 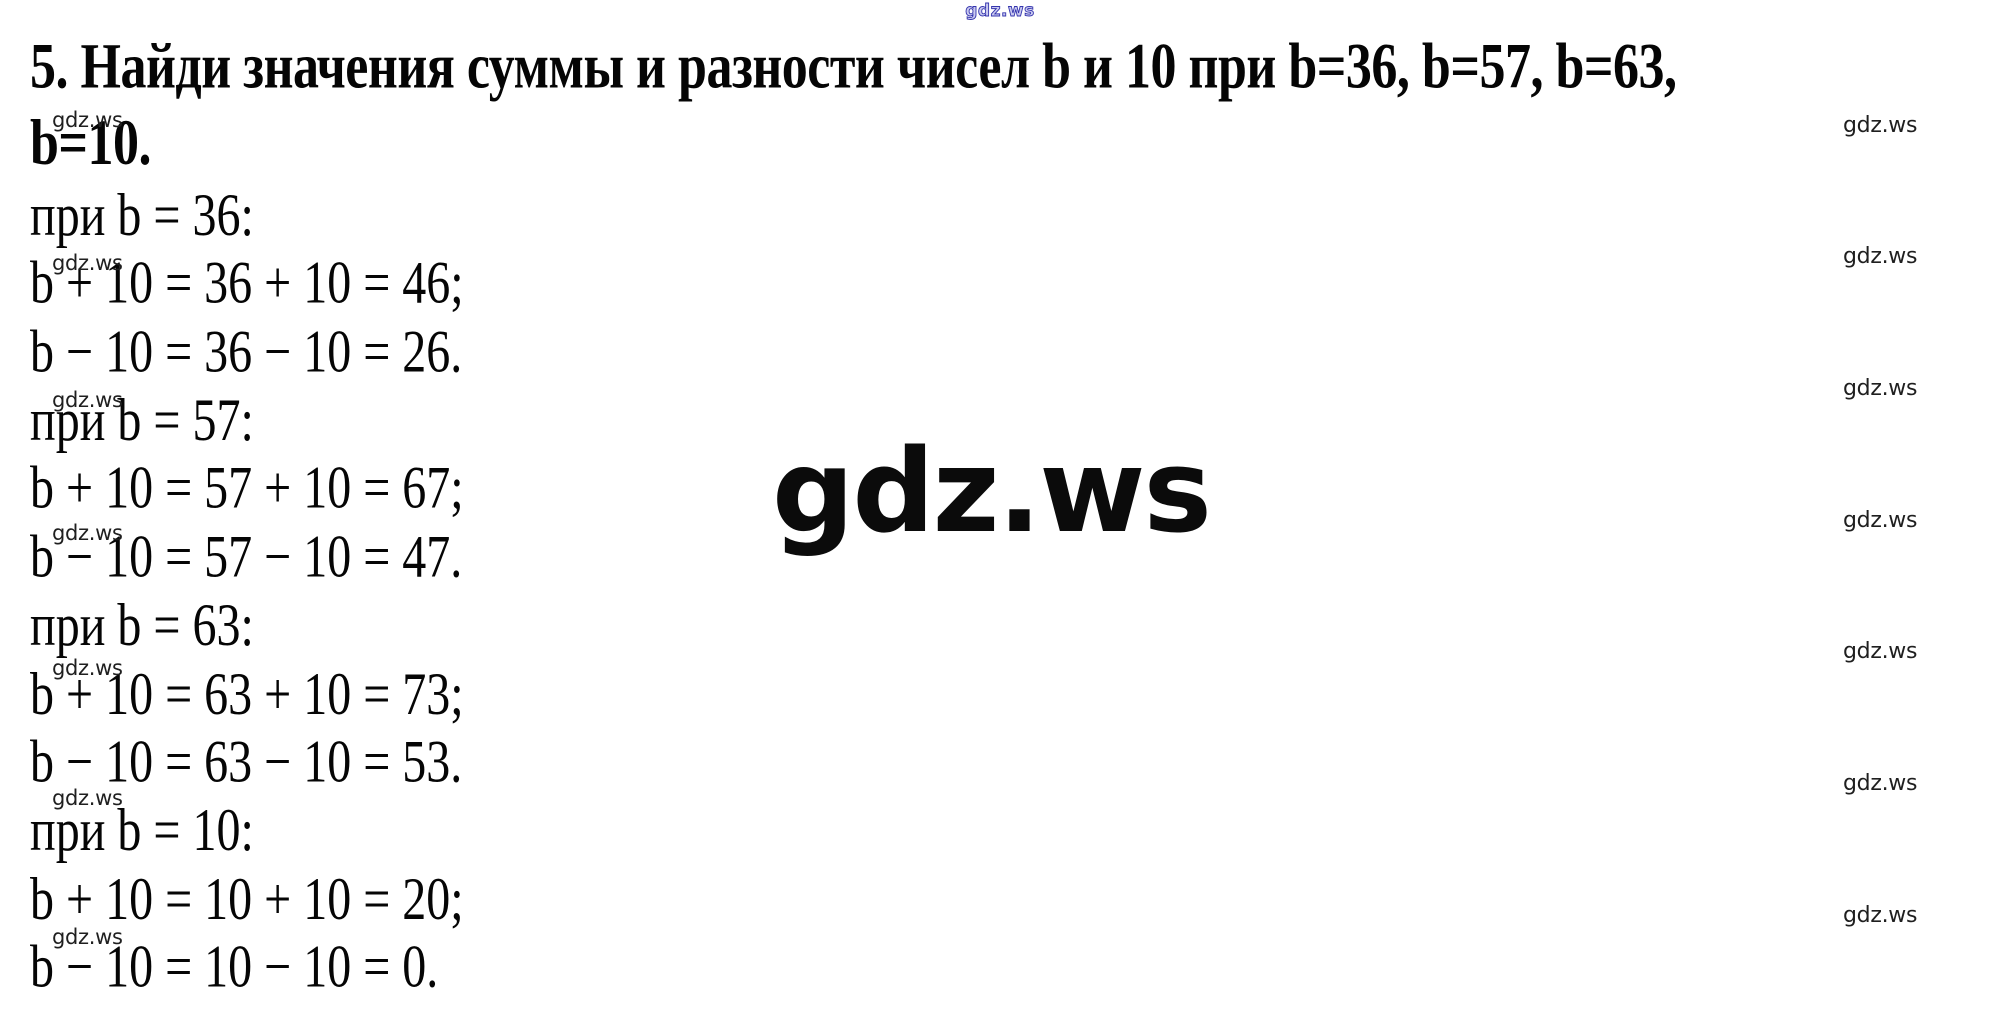 I want to click on watermark-blue: gdz.ws, so click(x=1000, y=11).